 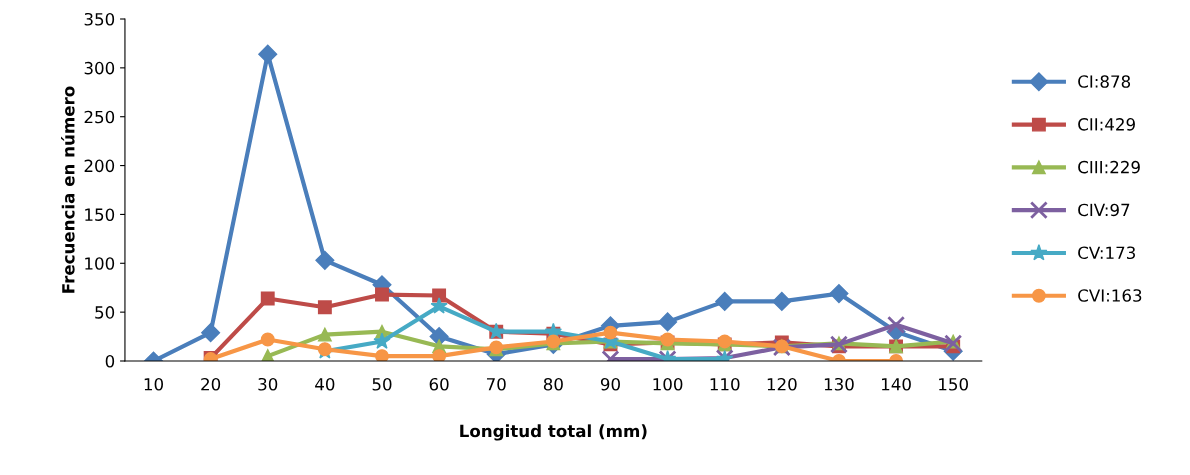 I want to click on x-tick-label: 130, so click(x=839, y=384).